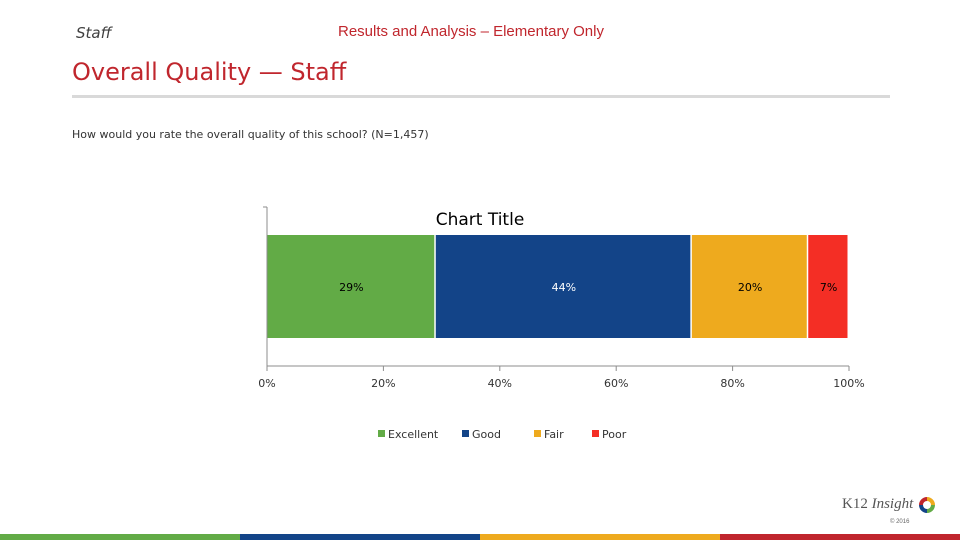 The image size is (960, 540). Describe the element at coordinates (486, 434) in the screenshot. I see `legend-label-good: Good` at that location.